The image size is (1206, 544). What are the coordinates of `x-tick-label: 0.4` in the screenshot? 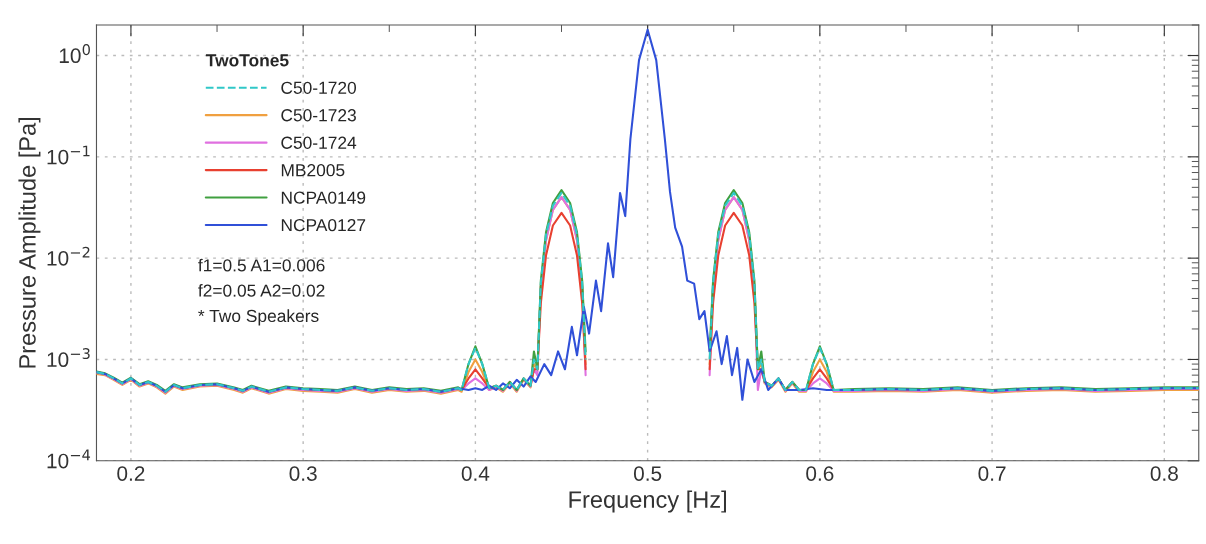 It's located at (475, 473).